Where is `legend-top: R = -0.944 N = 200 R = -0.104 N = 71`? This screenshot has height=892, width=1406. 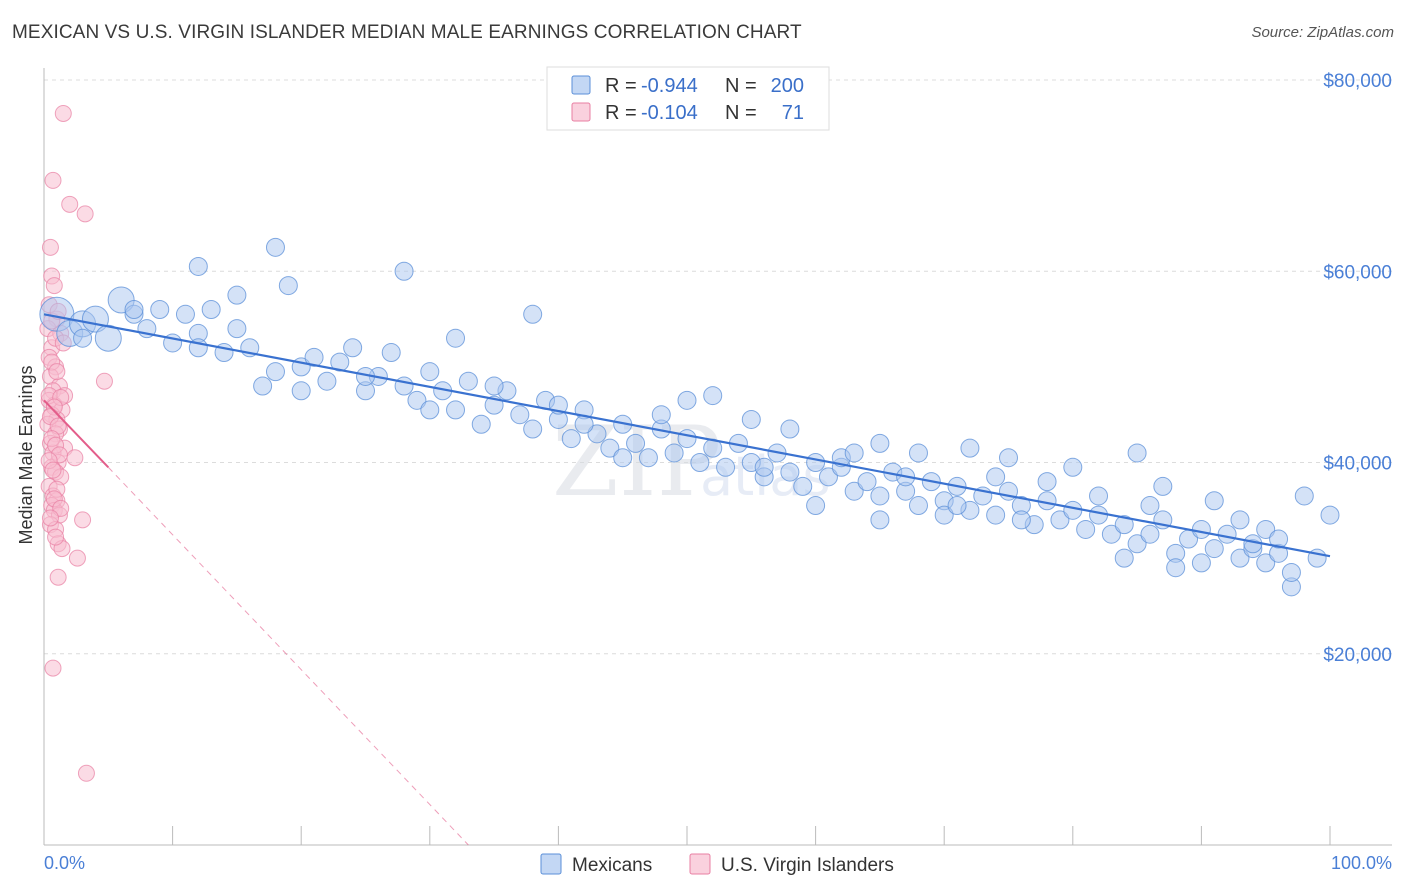 legend-top: R = -0.944 N = 200 R = -0.104 N = 71 is located at coordinates (688, 98).